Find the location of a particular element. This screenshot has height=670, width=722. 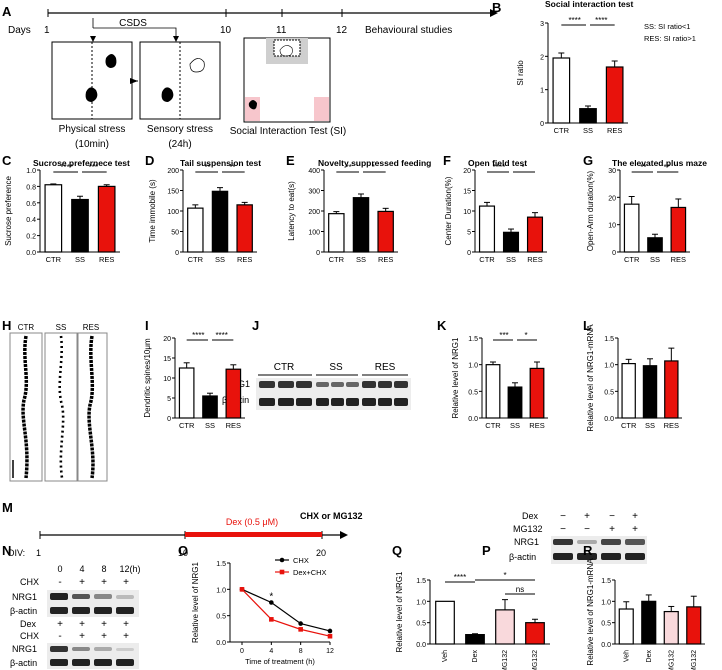

y-tick-label: 5 is located at coordinates (469, 233).